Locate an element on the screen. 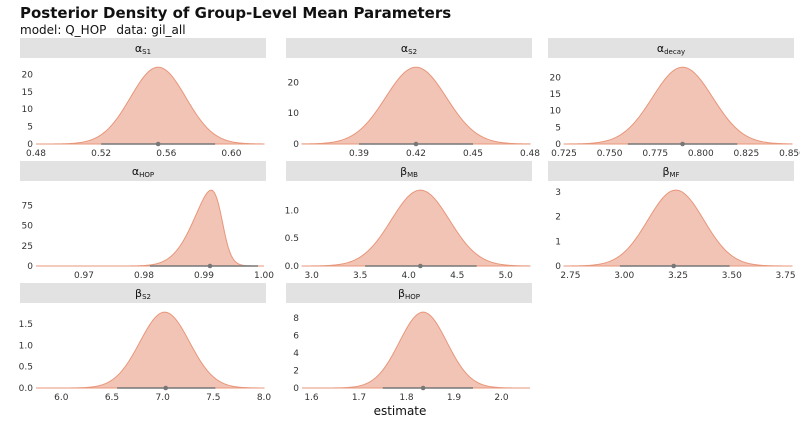 Image resolution: width=800 pixels, height=422 pixels. y-tick-label: 1.5 is located at coordinates (26, 325).